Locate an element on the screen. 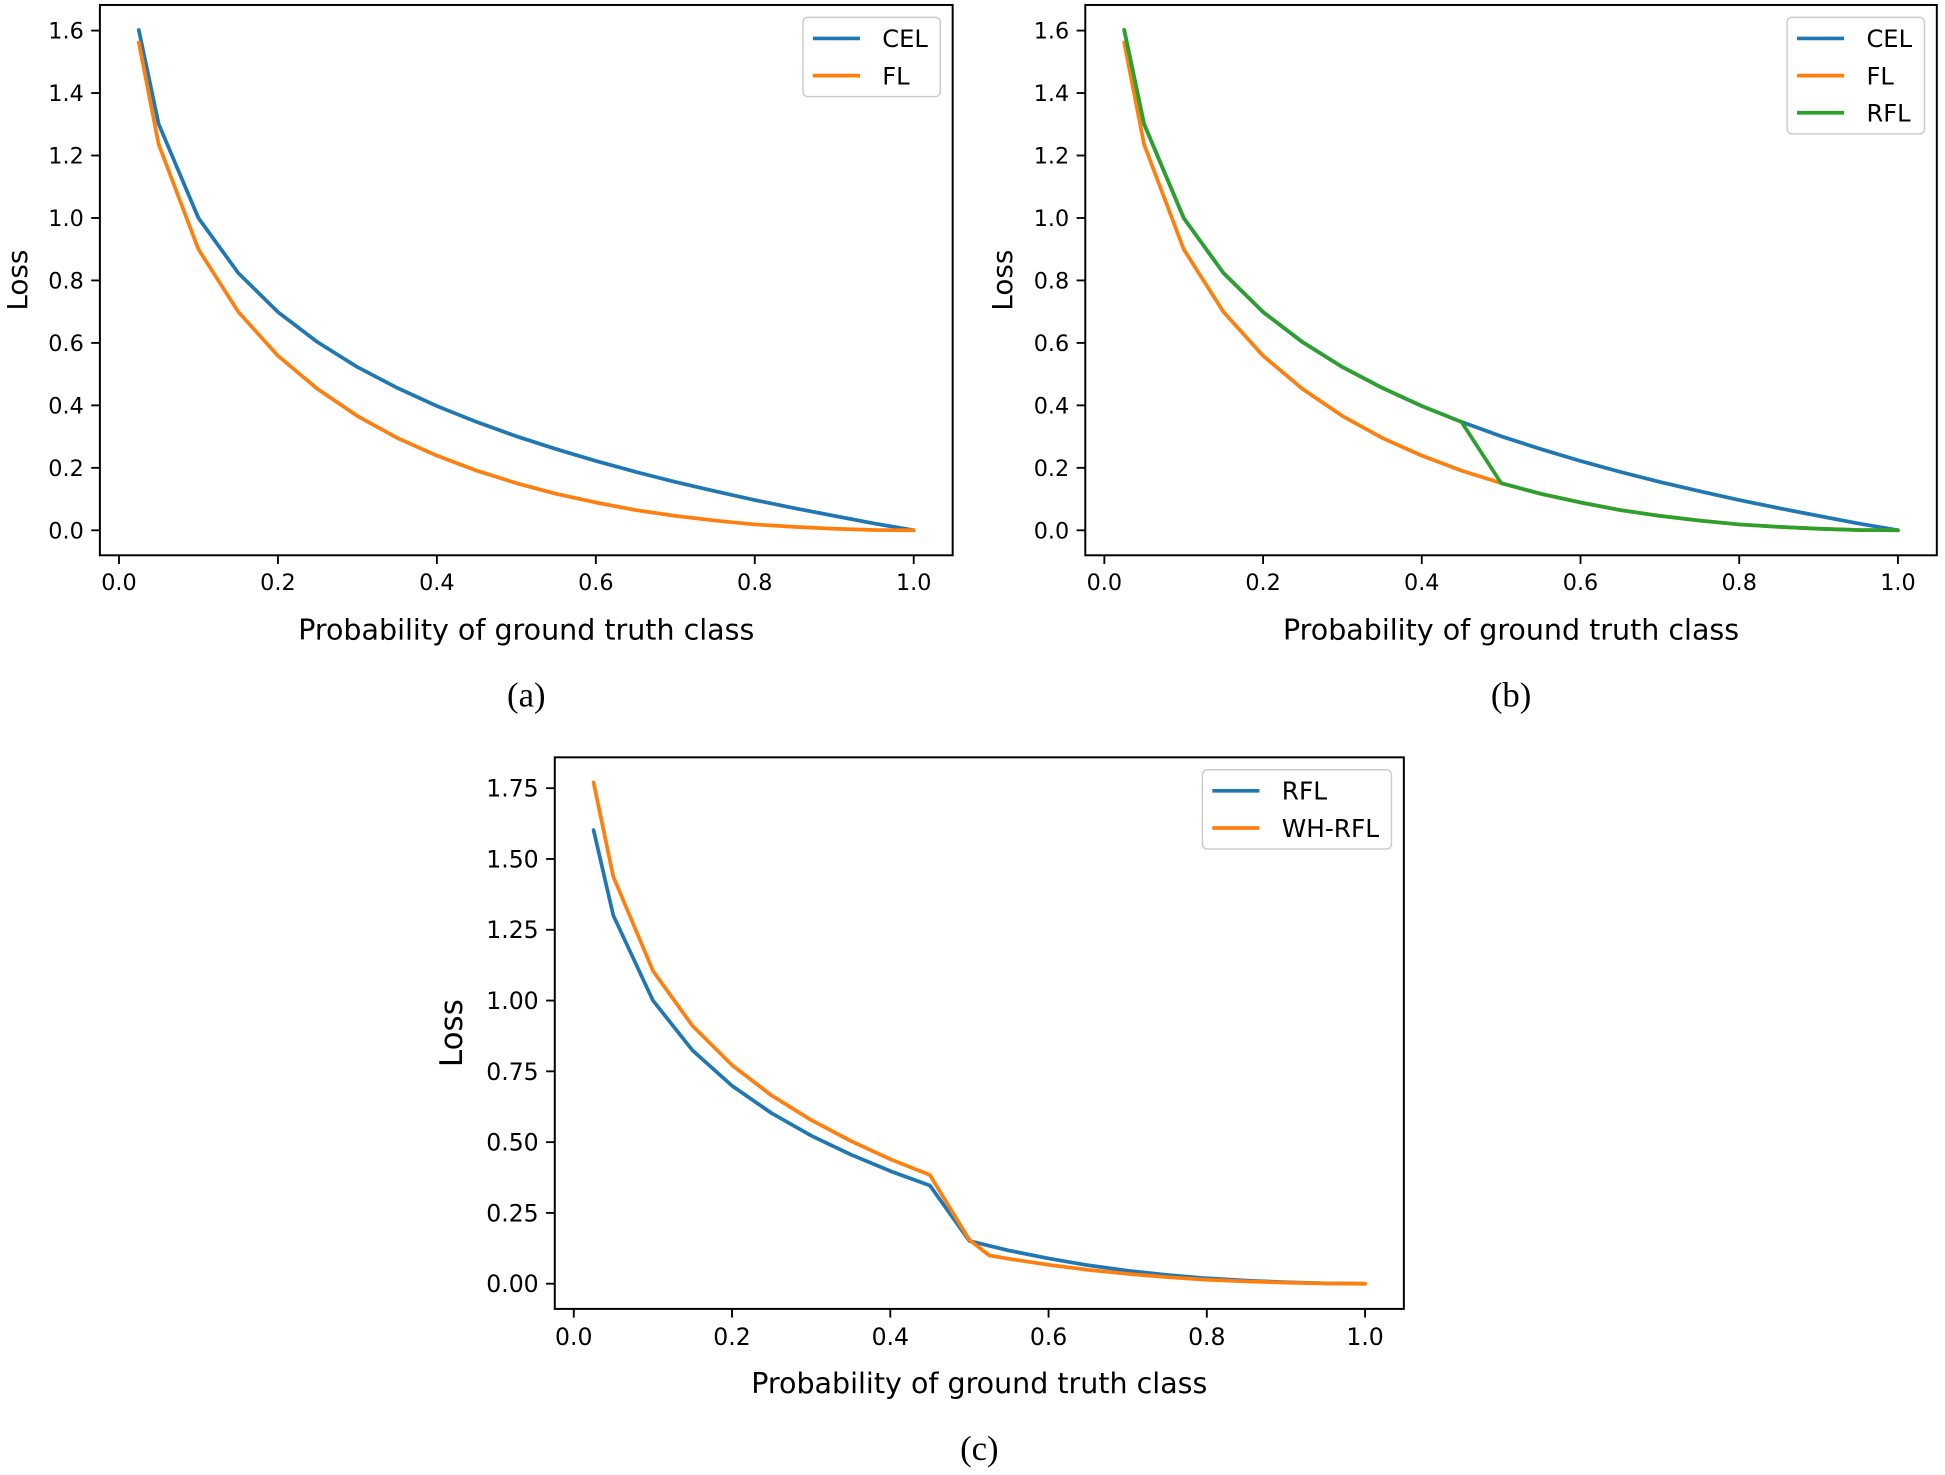  y-tick-label: 1.50 is located at coordinates (512, 859).